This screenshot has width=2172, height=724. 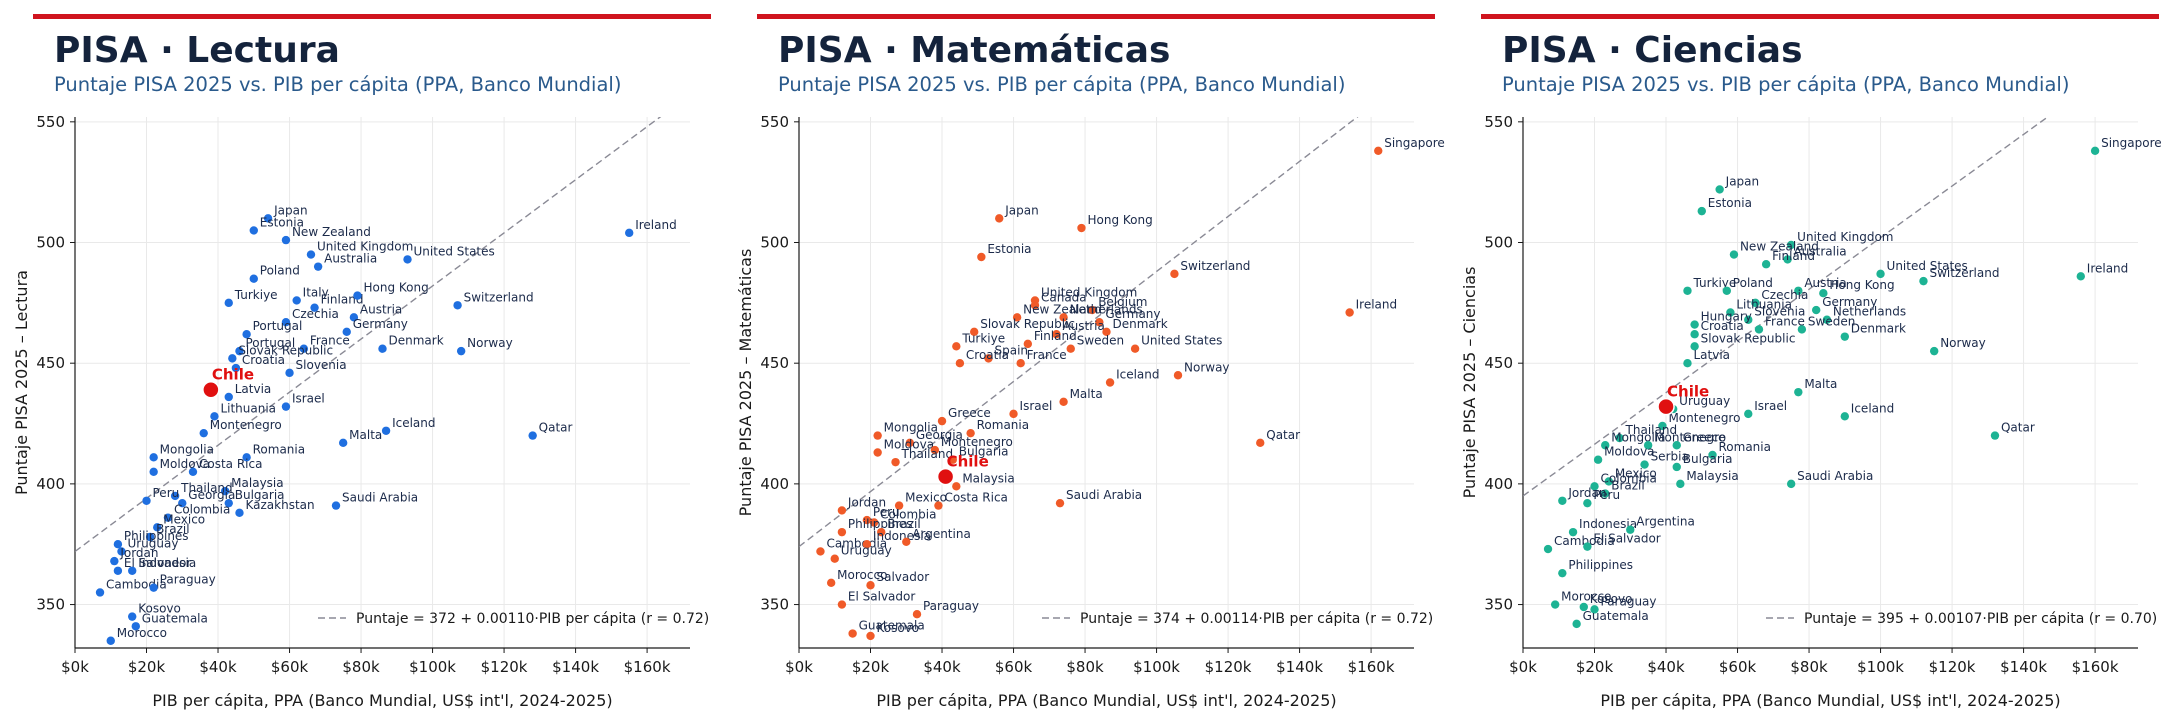 I want to click on point-label: Brazil, so click(x=904, y=524).